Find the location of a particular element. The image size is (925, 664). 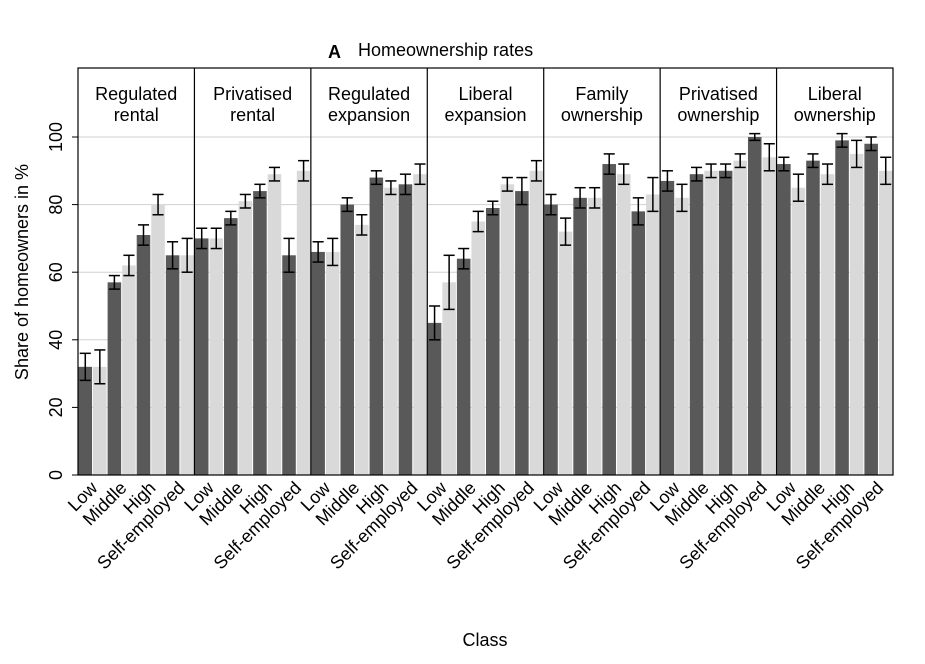

y-tick-label: 0 is located at coordinates (56, 475).